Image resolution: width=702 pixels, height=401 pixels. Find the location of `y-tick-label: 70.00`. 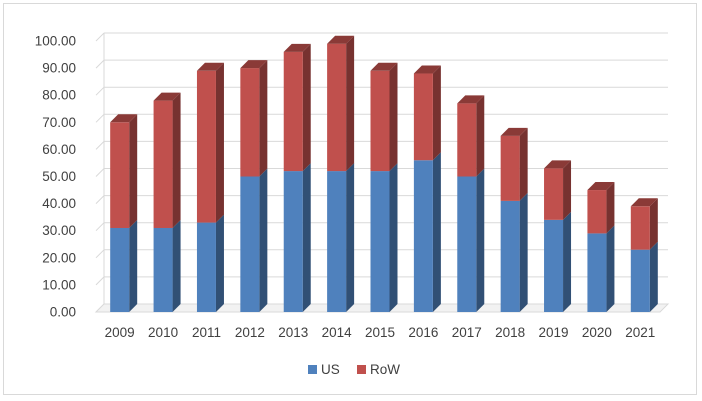

y-tick-label: 70.00 is located at coordinates (59, 122).